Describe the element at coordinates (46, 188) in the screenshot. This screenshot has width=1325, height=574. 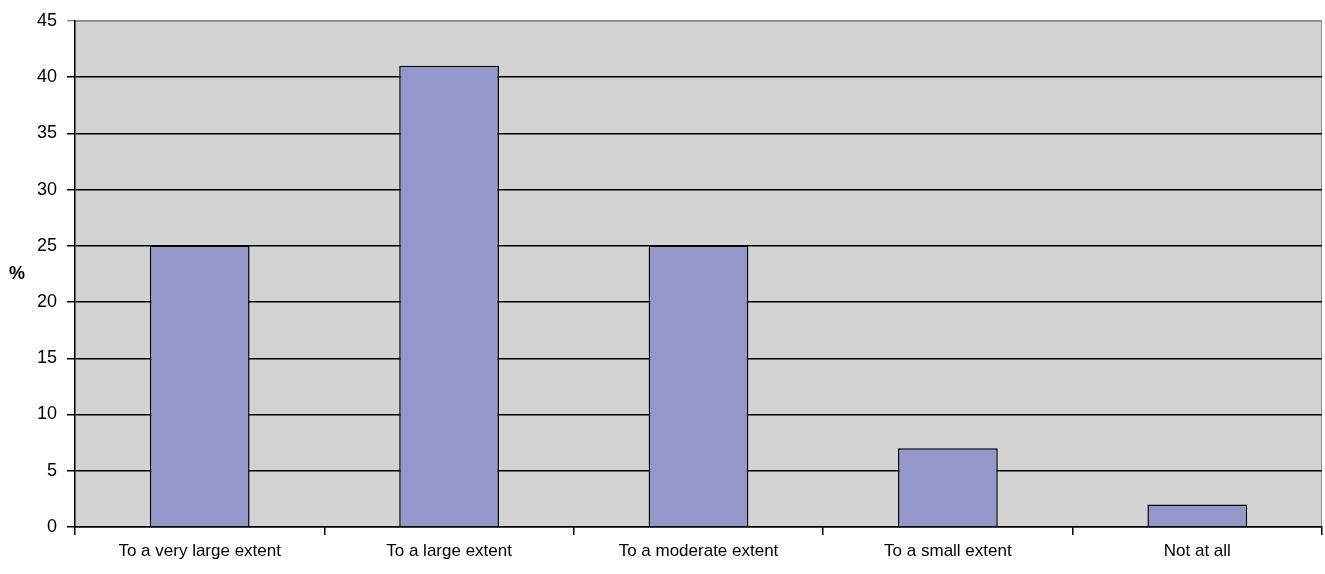
I see `y-tick-label: 30` at that location.